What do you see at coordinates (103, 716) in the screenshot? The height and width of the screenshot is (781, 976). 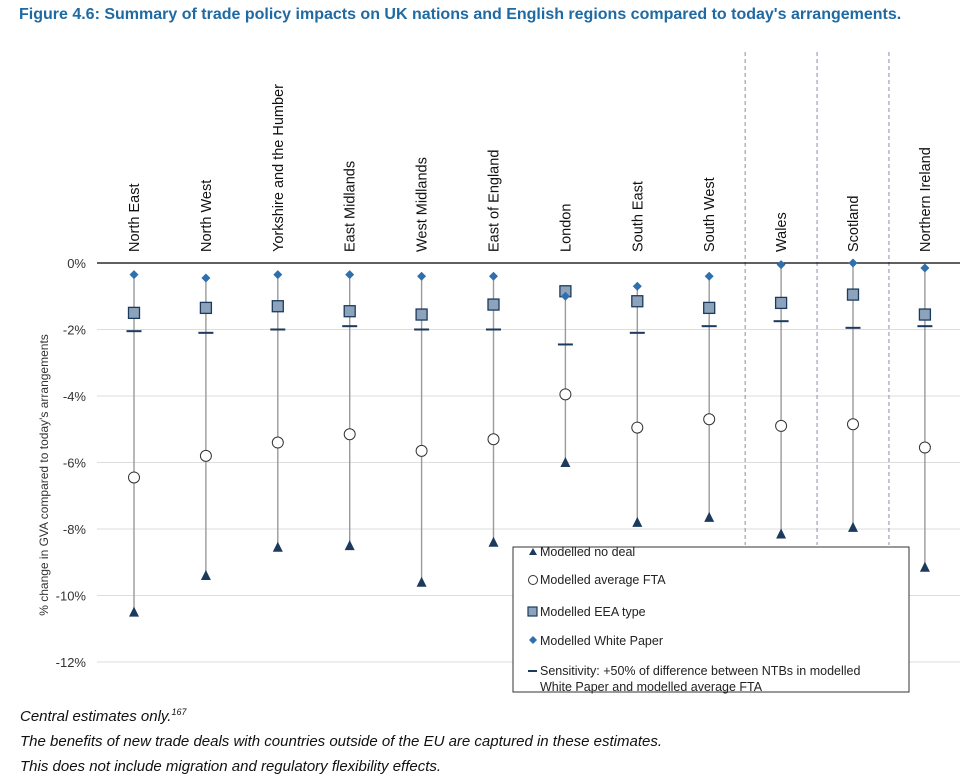 I see `note-central-estimates: Central estimates only.167` at bounding box center [103, 716].